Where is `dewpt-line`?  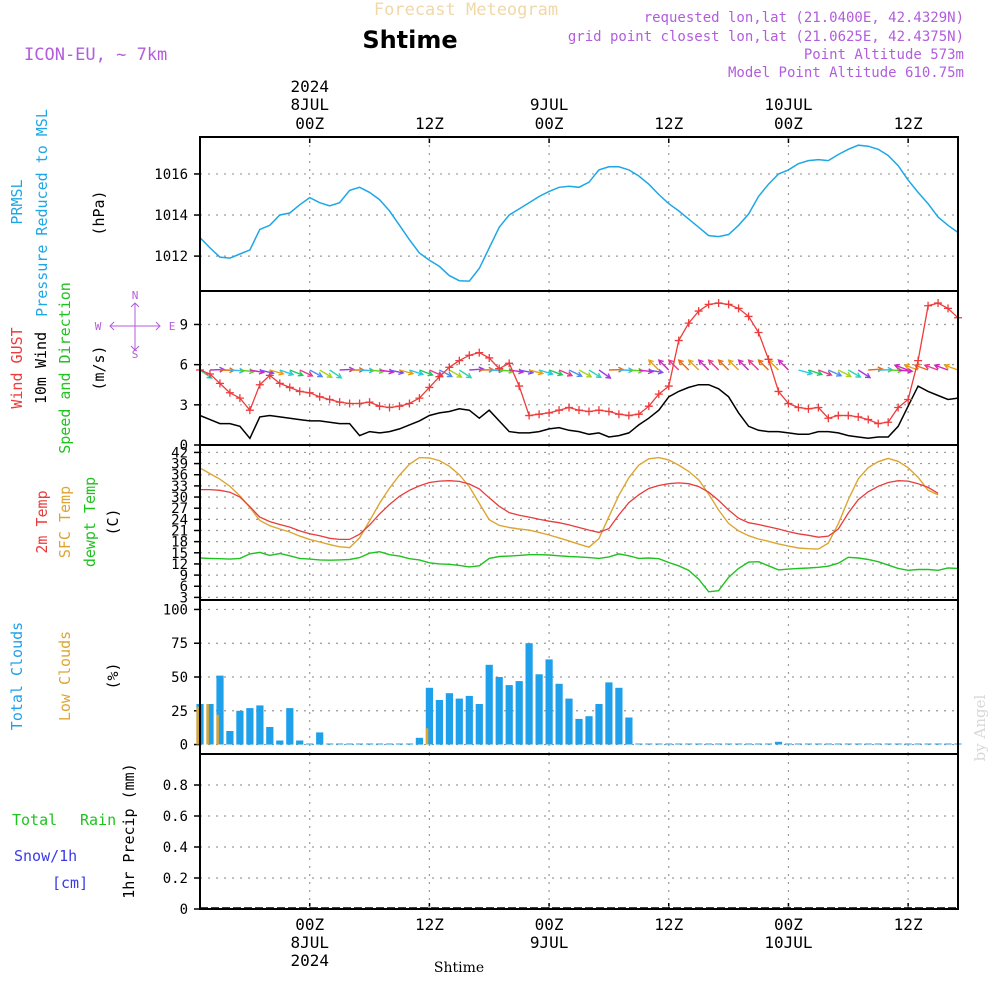 dewpt-line is located at coordinates (579, 571).